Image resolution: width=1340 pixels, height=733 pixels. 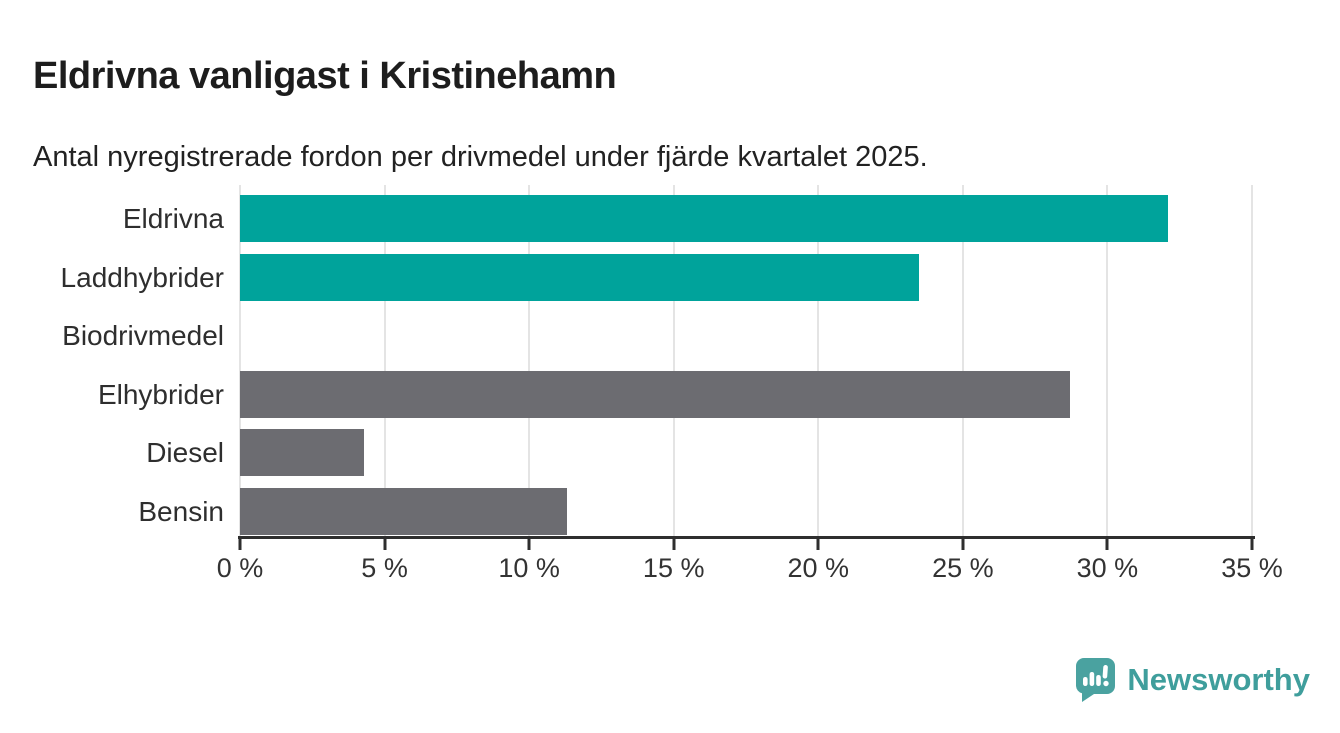 I want to click on bar-bensin, so click(x=403, y=511).